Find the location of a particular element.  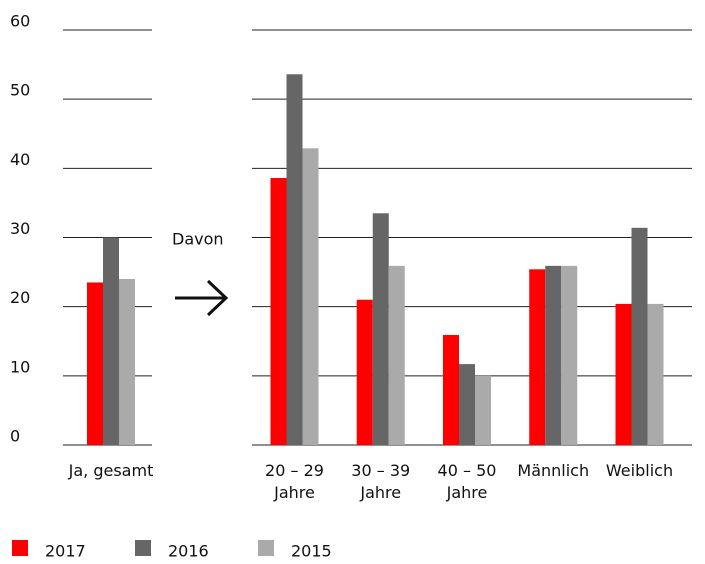

x-tick-label: 40 – 50 Jahre is located at coordinates (467, 481).